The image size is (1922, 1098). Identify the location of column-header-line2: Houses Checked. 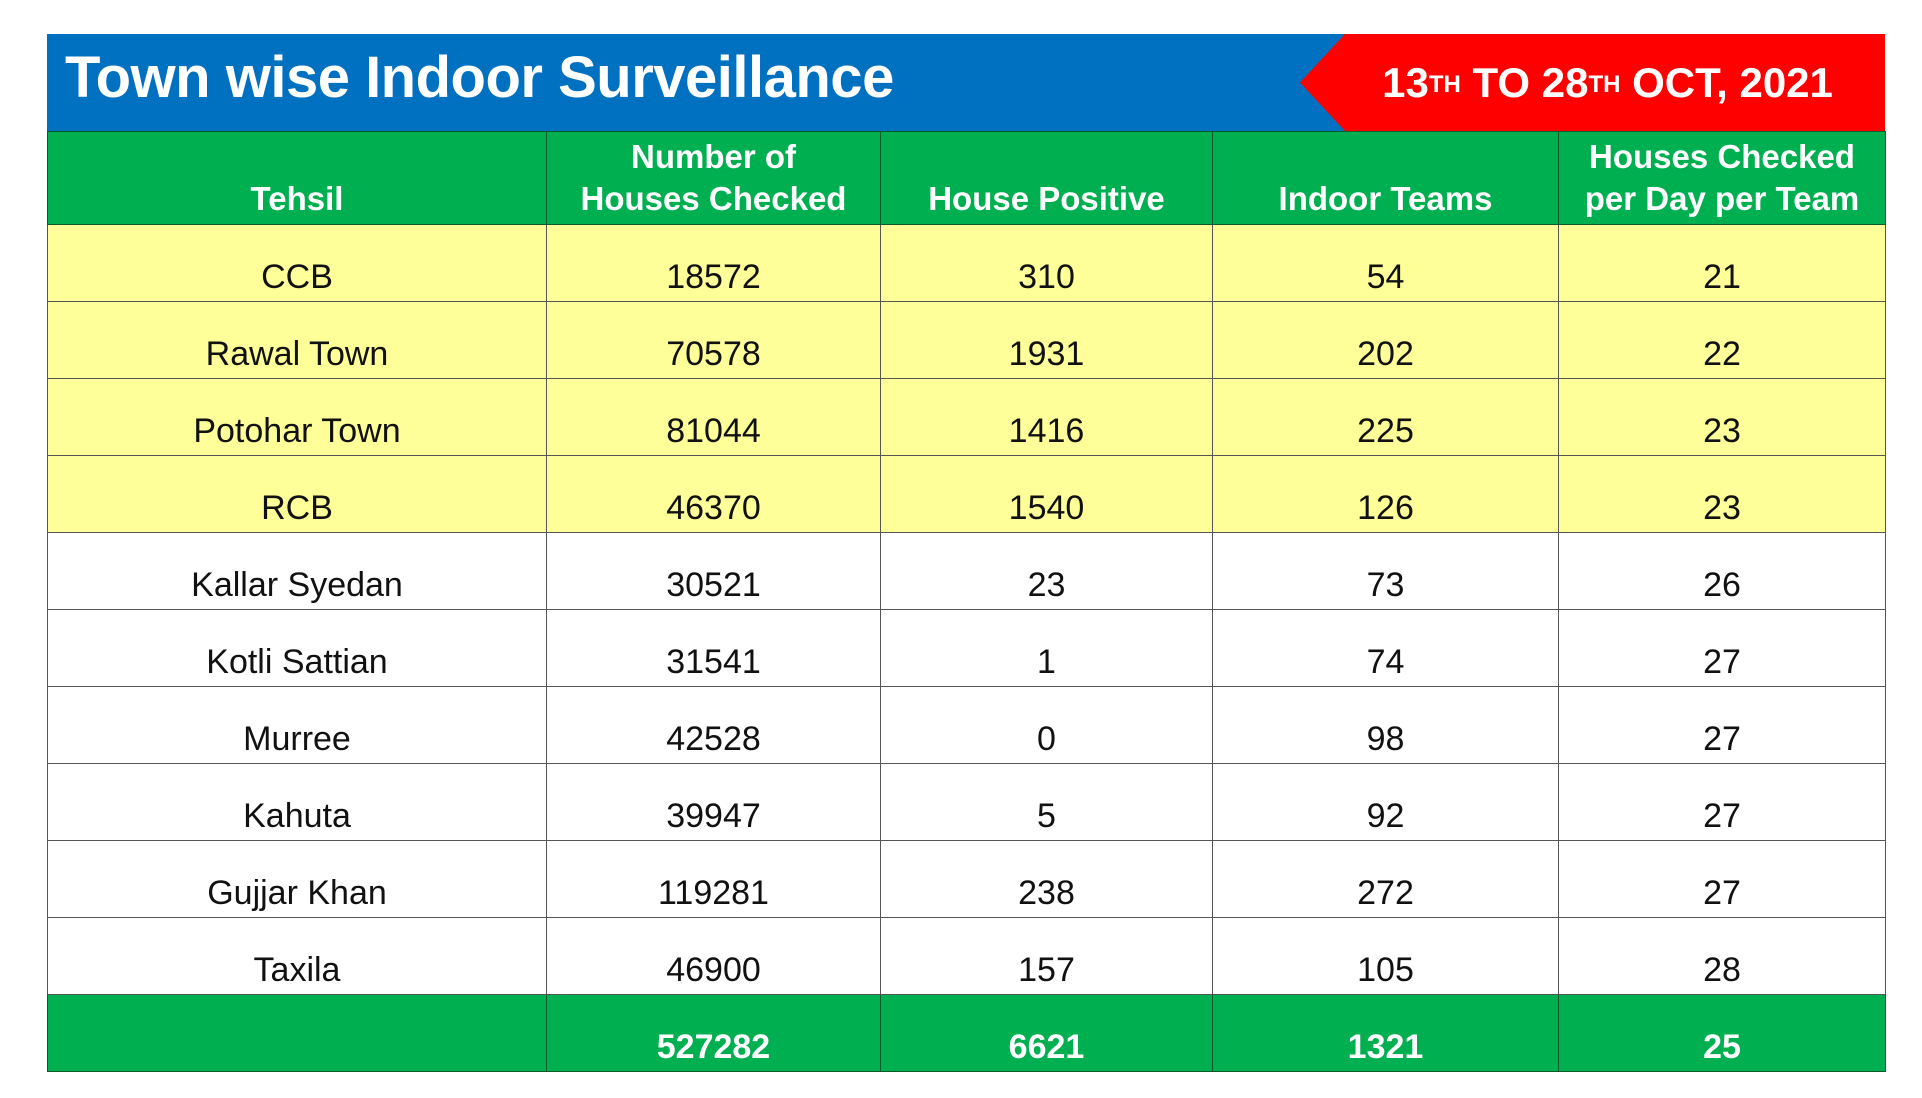
(713, 198).